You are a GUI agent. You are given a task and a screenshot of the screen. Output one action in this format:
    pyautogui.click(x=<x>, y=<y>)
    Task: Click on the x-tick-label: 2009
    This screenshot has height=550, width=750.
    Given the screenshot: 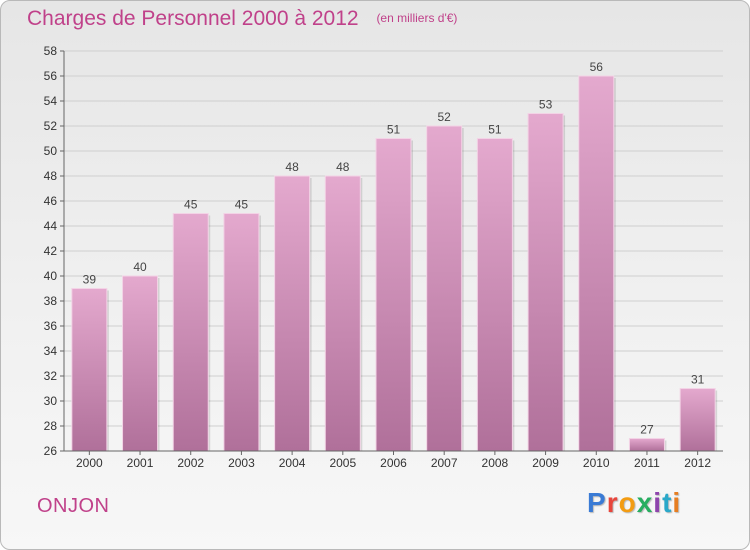 What is the action you would take?
    pyautogui.click(x=545, y=463)
    